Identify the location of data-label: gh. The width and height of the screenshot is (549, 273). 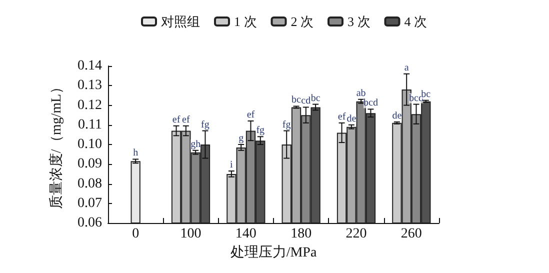
(195, 144).